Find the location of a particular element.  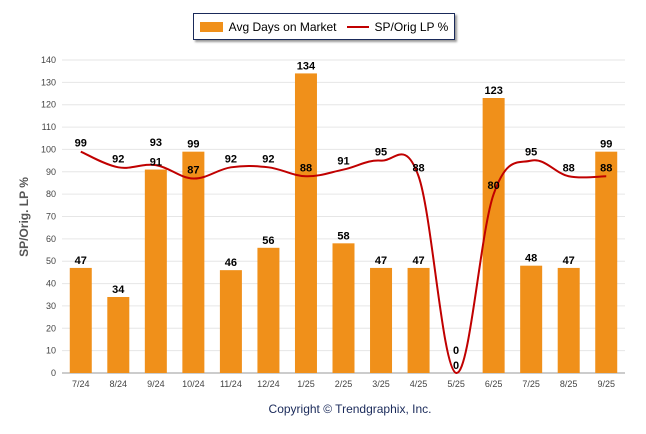

x-tick-label: 8/25 is located at coordinates (569, 384).